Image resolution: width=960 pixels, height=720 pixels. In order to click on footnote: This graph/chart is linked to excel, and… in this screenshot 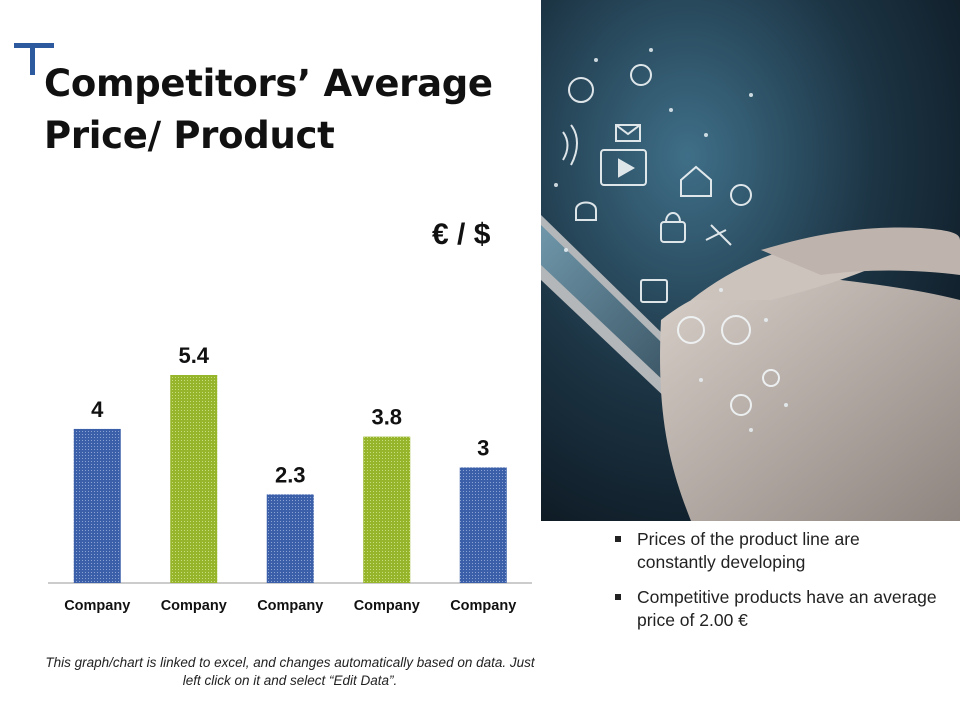, I will do `click(290, 671)`.